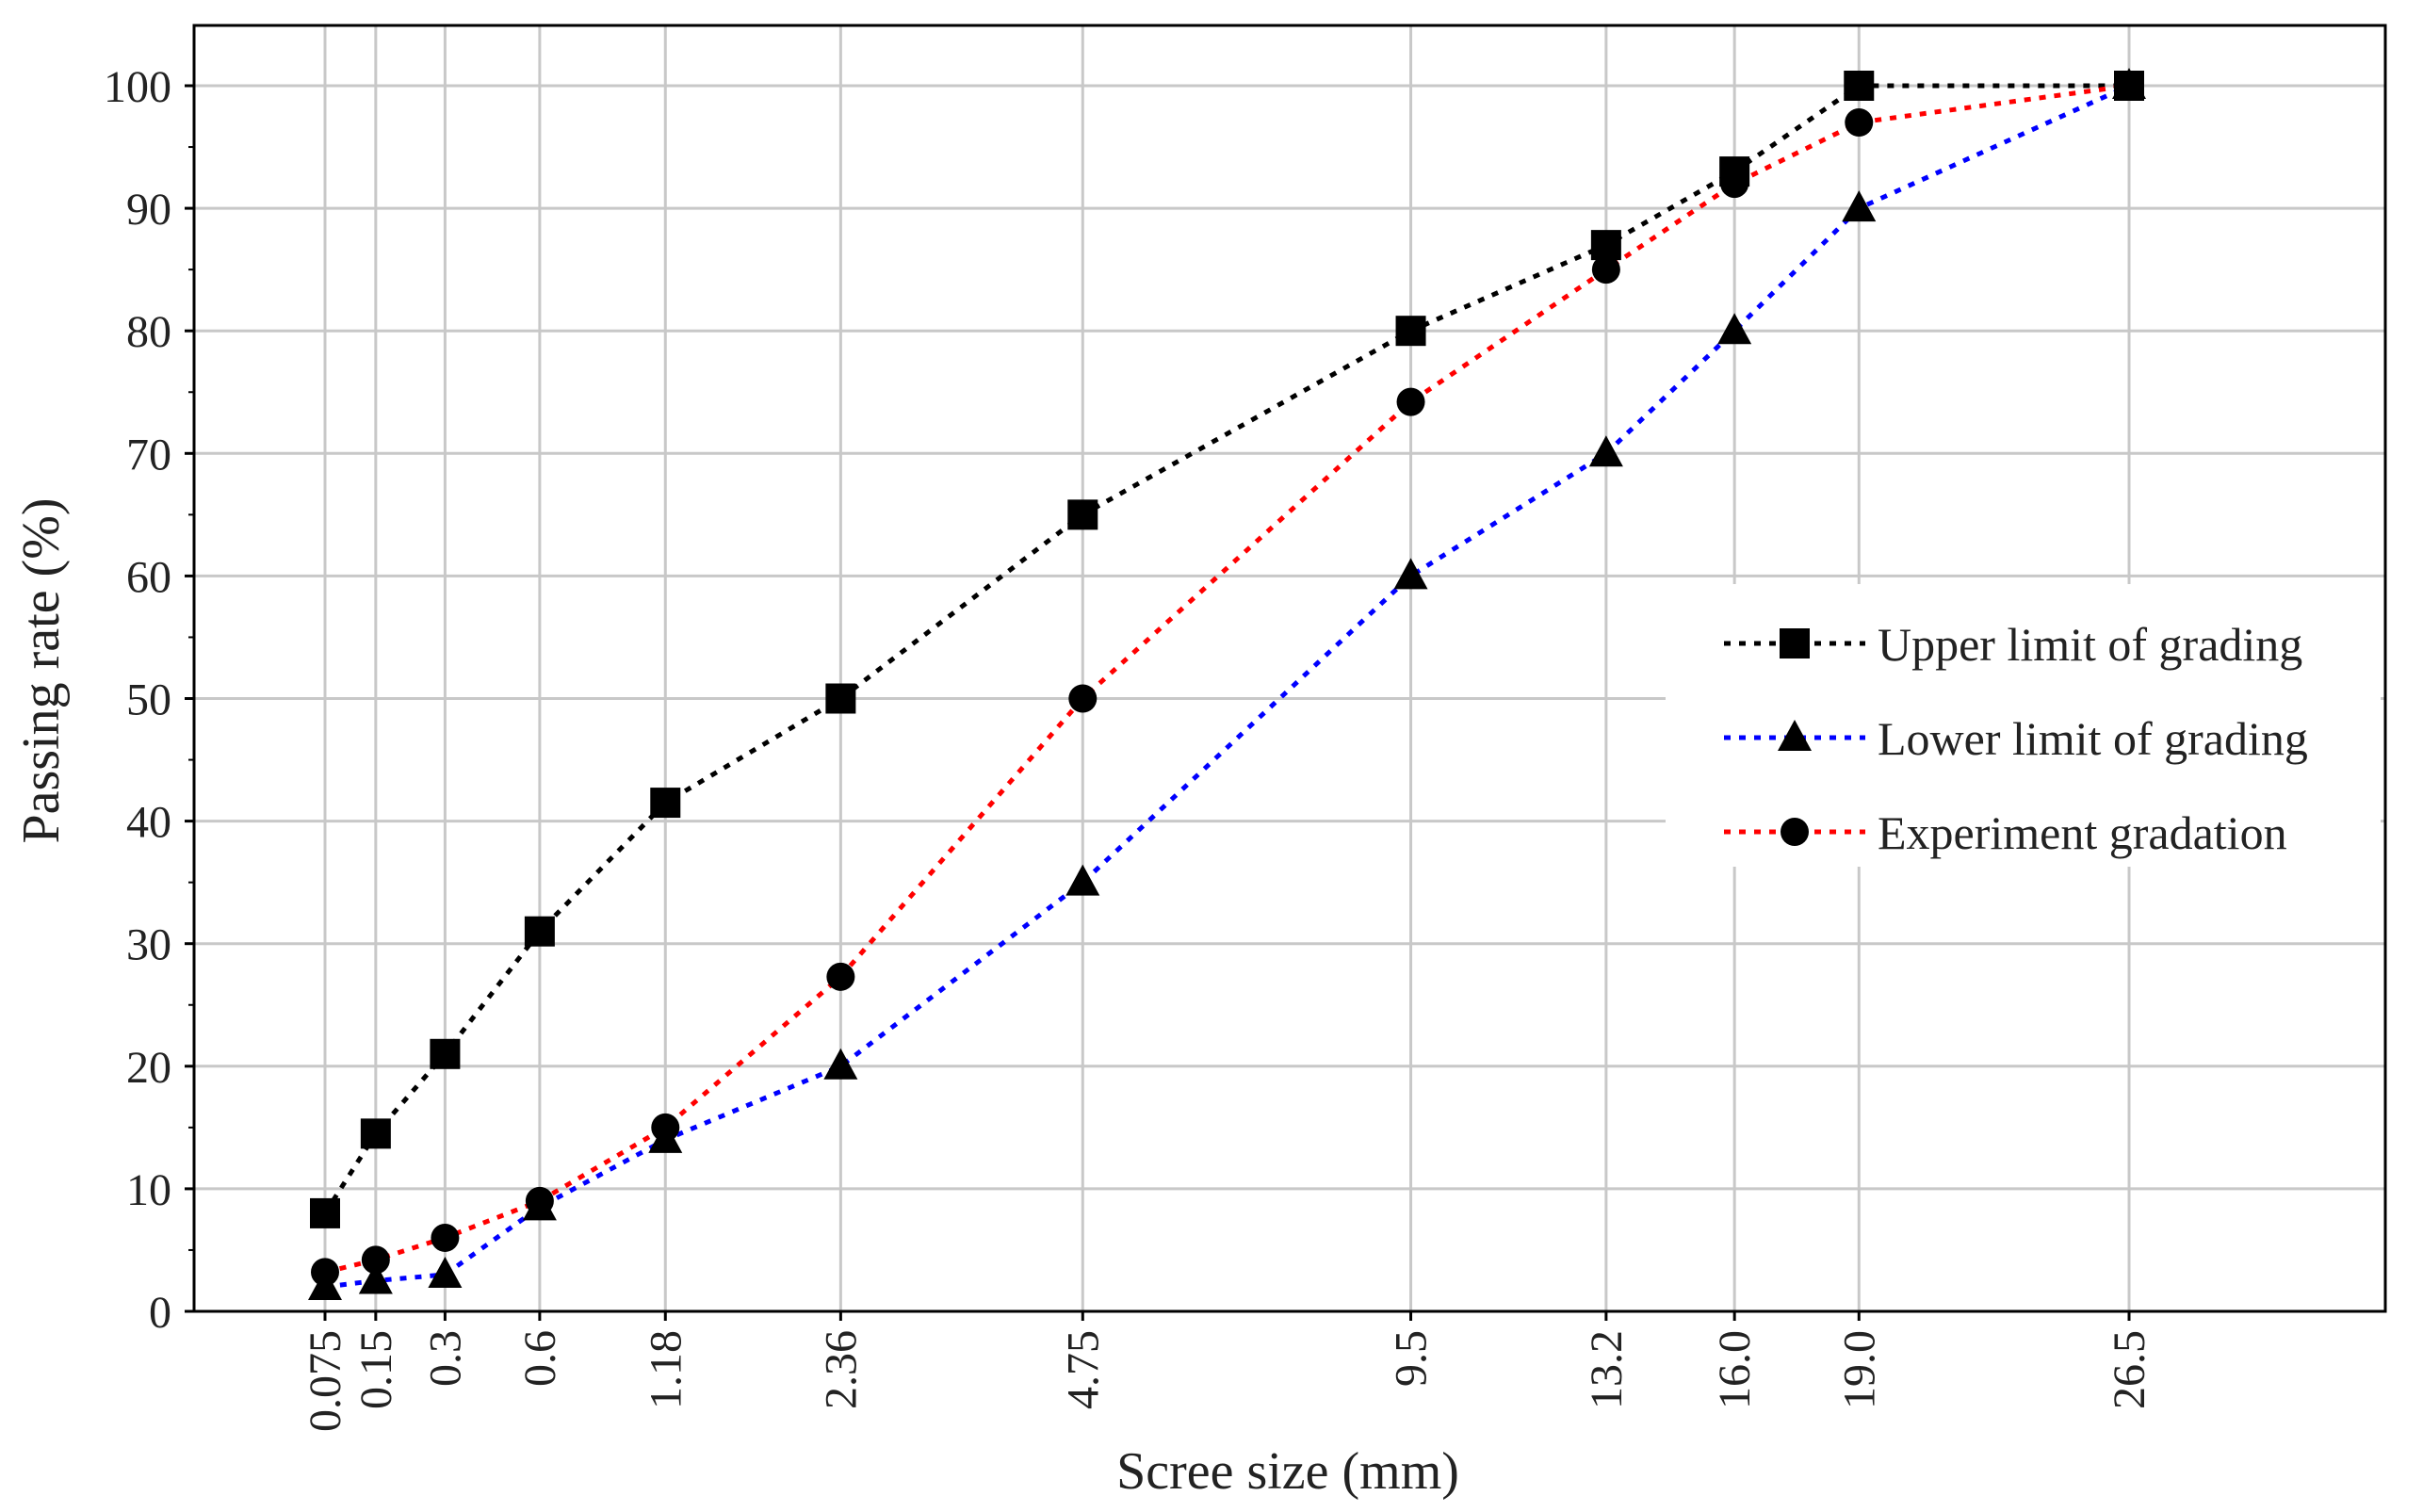  I want to click on x-tick-label-2-36: 2.36, so click(841, 1369).